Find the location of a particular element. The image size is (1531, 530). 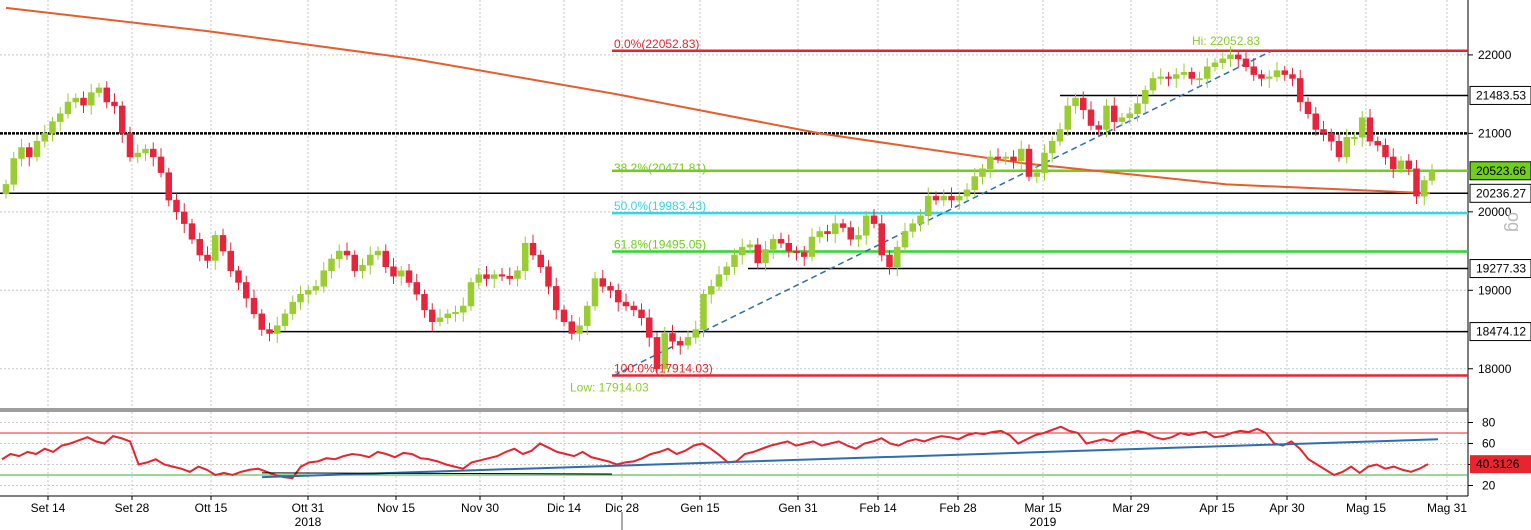

year-label: 2019 is located at coordinates (1043, 522).